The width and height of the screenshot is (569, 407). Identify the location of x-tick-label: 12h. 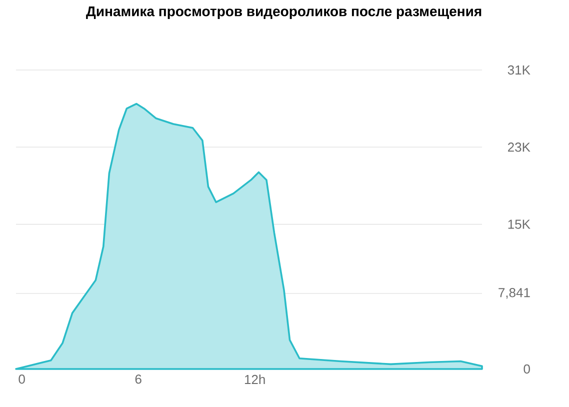
(254, 379).